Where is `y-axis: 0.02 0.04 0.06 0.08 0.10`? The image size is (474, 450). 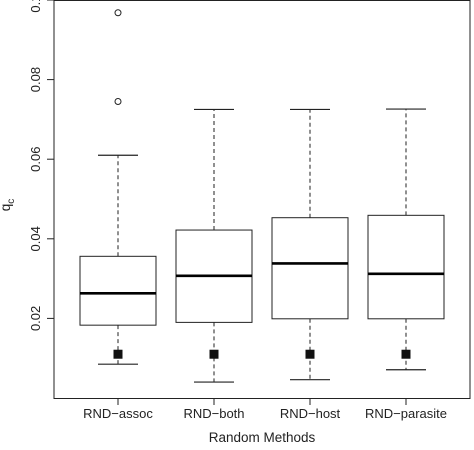 y-axis: 0.02 0.04 0.06 0.08 0.10 is located at coordinates (41, 165).